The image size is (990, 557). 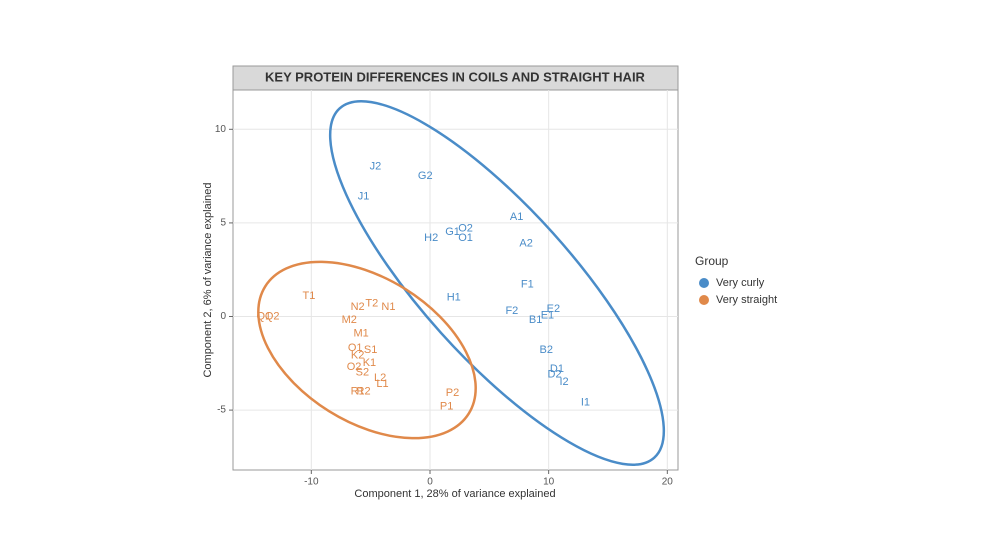 What do you see at coordinates (370, 350) in the screenshot?
I see `point-label: S1` at bounding box center [370, 350].